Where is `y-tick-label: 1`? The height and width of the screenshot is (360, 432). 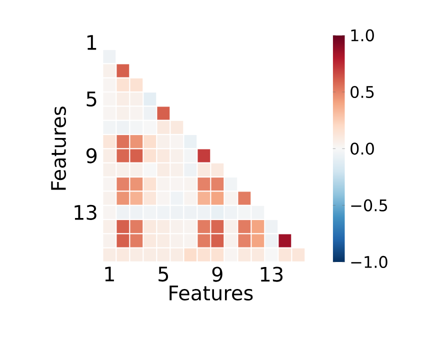 y-tick-label: 1 is located at coordinates (91, 42).